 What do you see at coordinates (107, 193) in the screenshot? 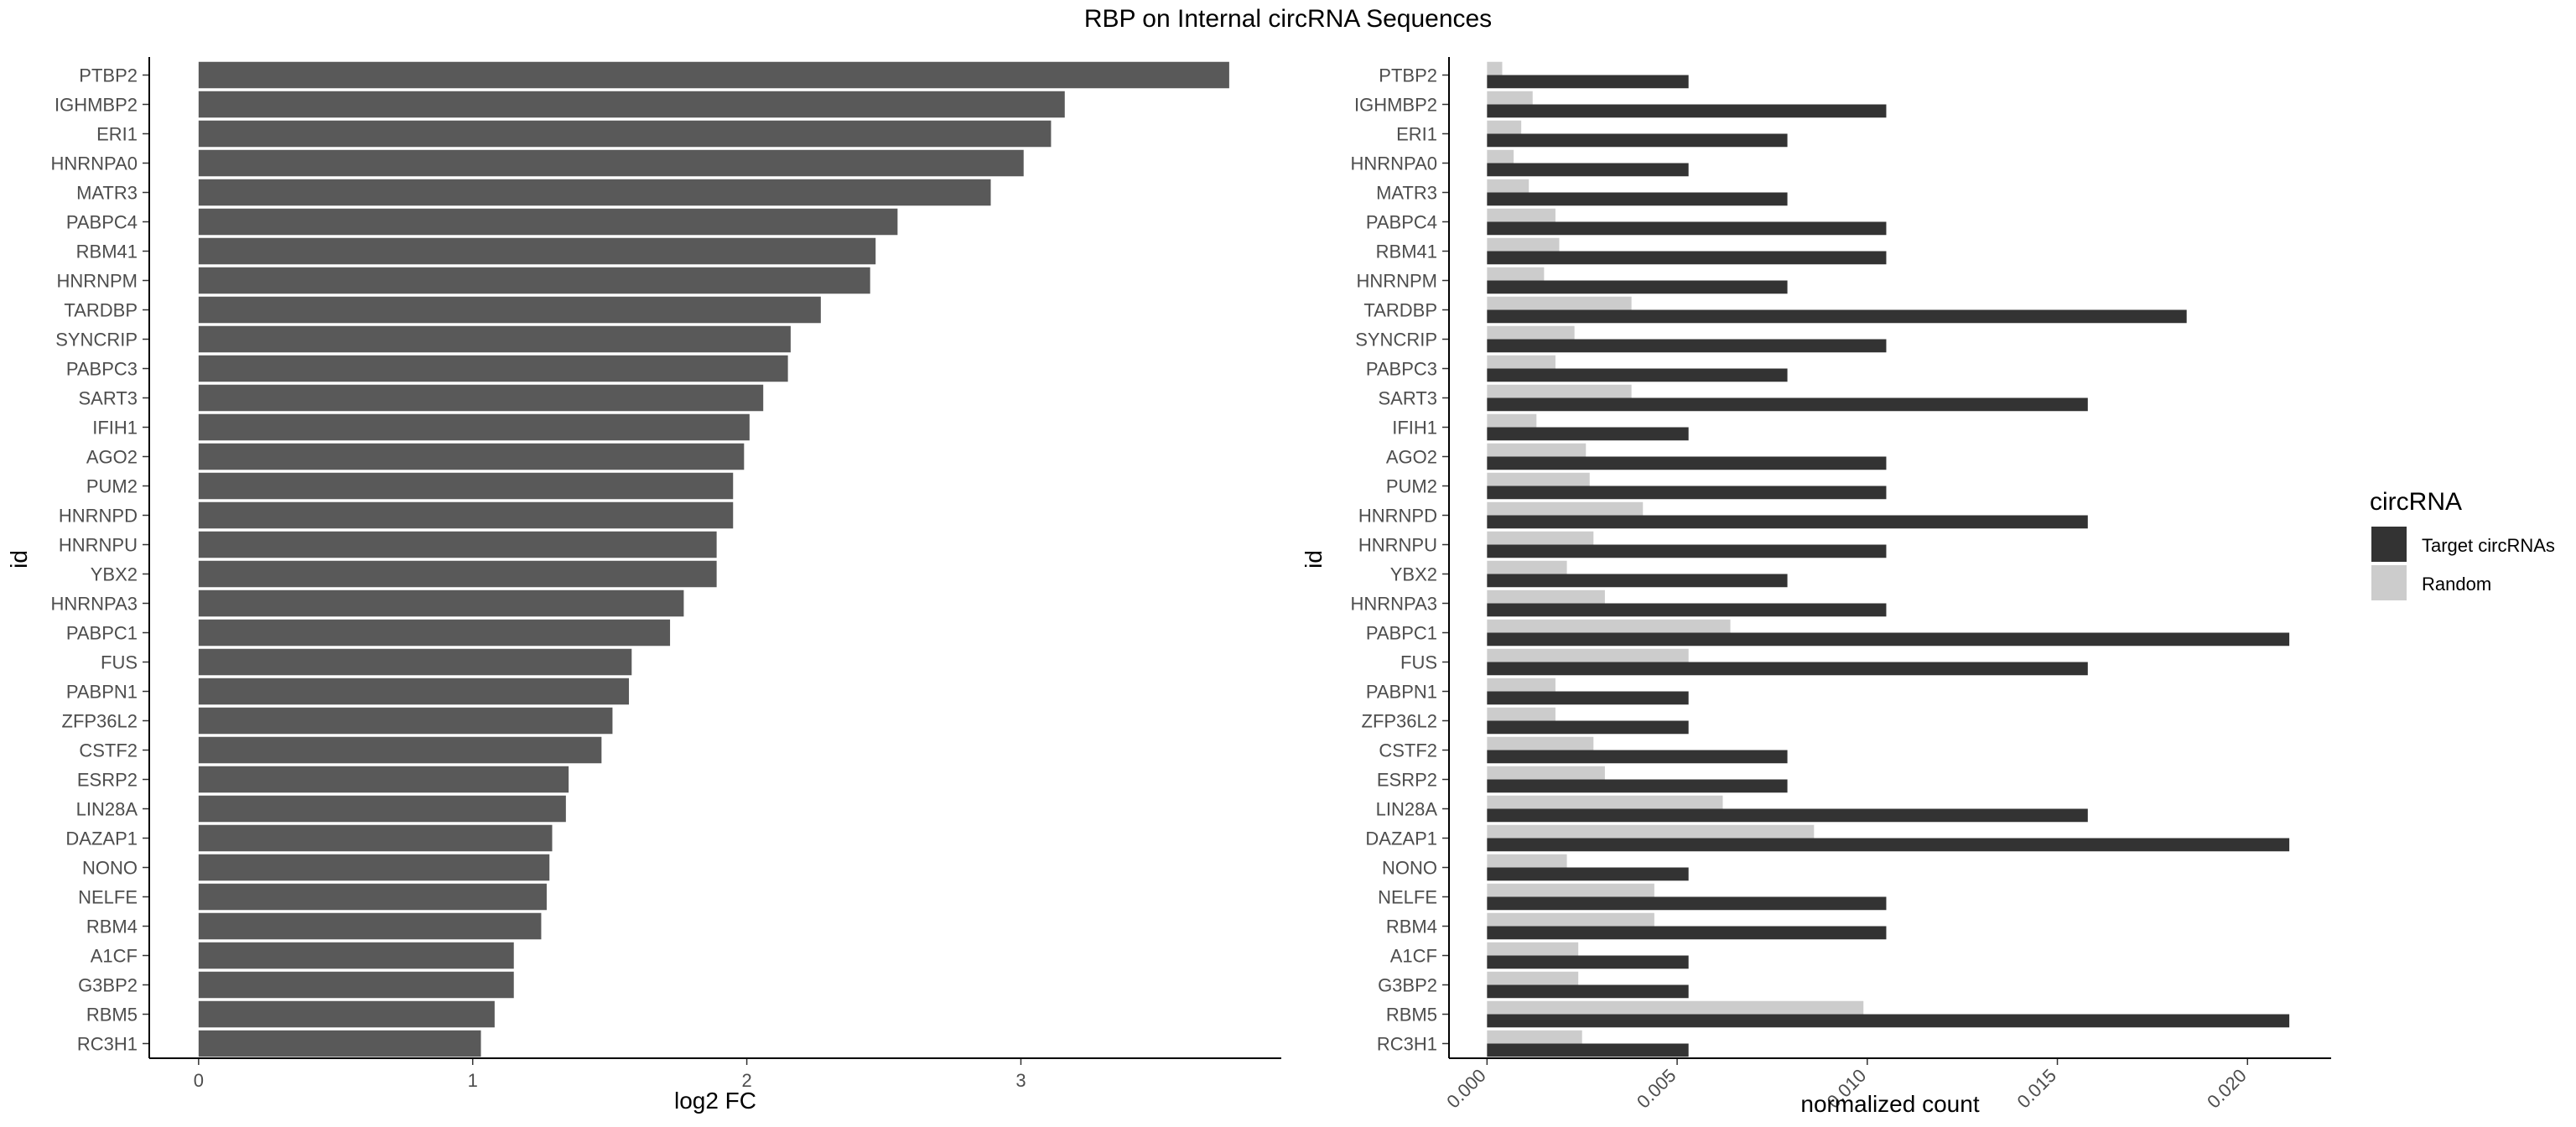
I see `y-tick-label: MATR3` at bounding box center [107, 193].